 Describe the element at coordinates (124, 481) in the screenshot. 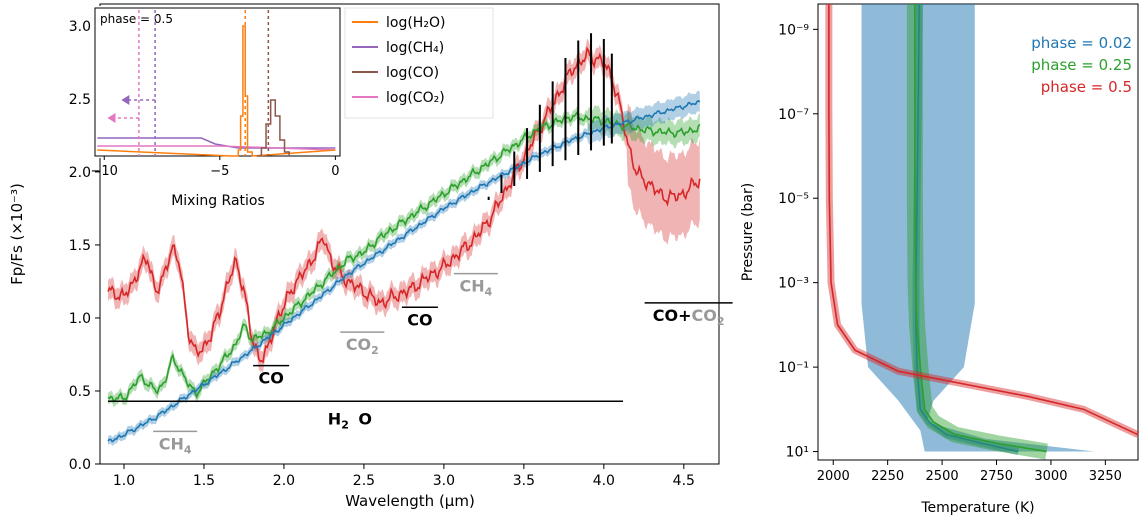

I see `x-tick-label: 1.0` at that location.